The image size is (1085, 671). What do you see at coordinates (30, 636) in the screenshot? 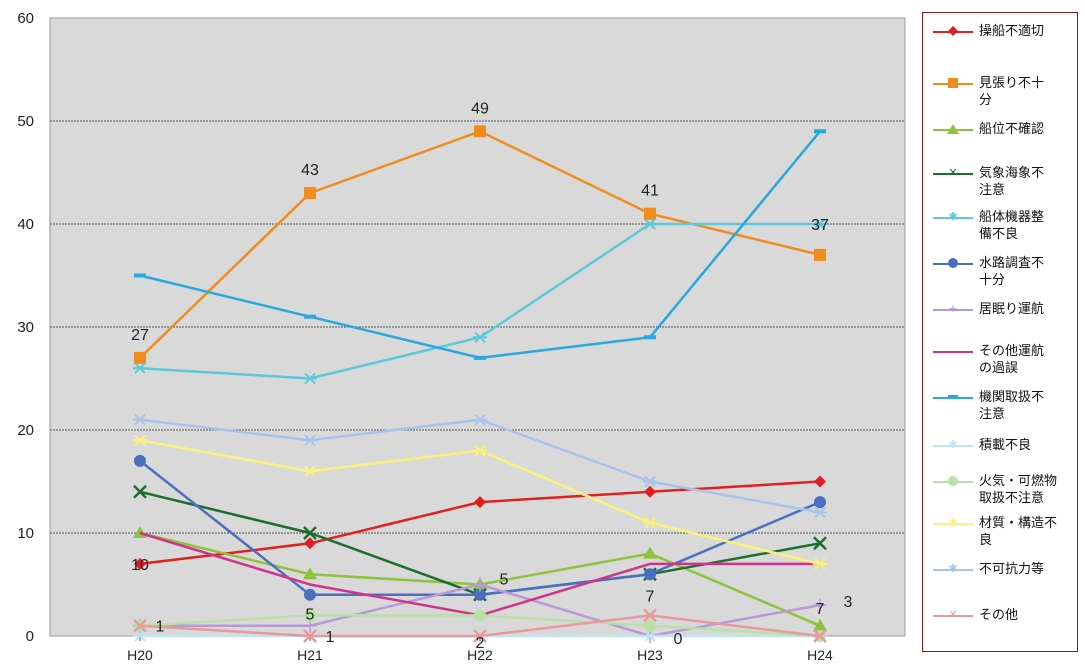
I see `y-tick-label: 0` at bounding box center [30, 636].